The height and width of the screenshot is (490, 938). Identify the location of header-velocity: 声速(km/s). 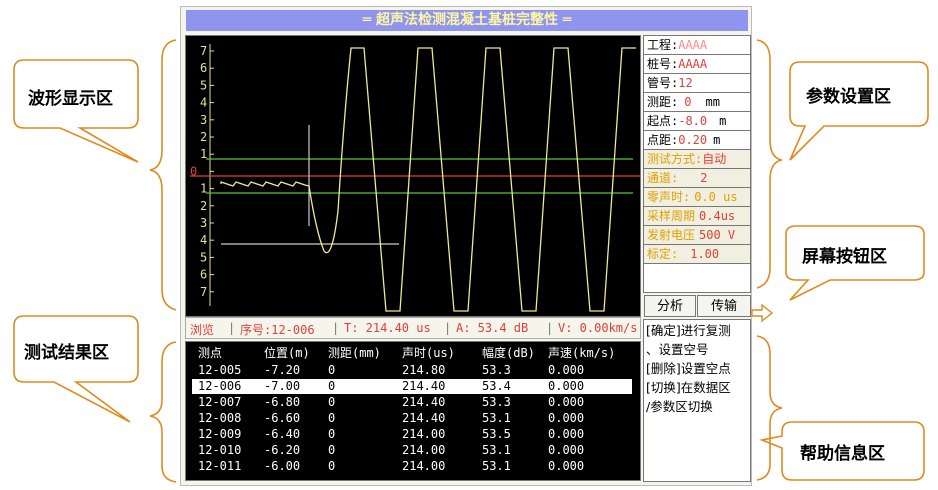
(582, 353).